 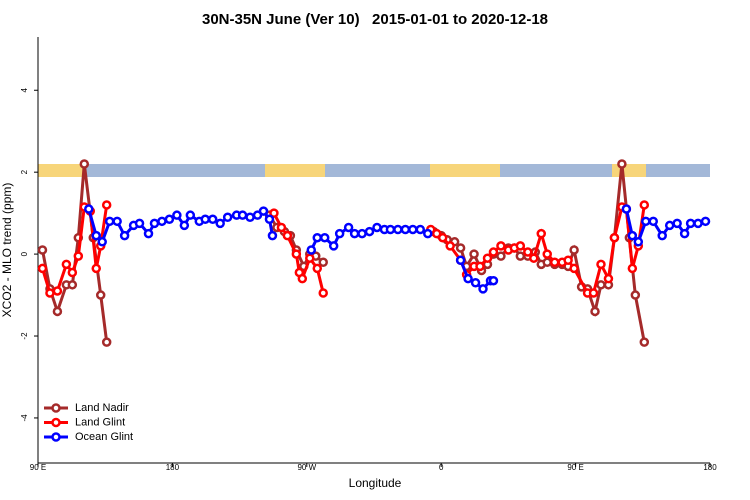 I want to click on legend-label: Ocean Glint, so click(x=104, y=437).